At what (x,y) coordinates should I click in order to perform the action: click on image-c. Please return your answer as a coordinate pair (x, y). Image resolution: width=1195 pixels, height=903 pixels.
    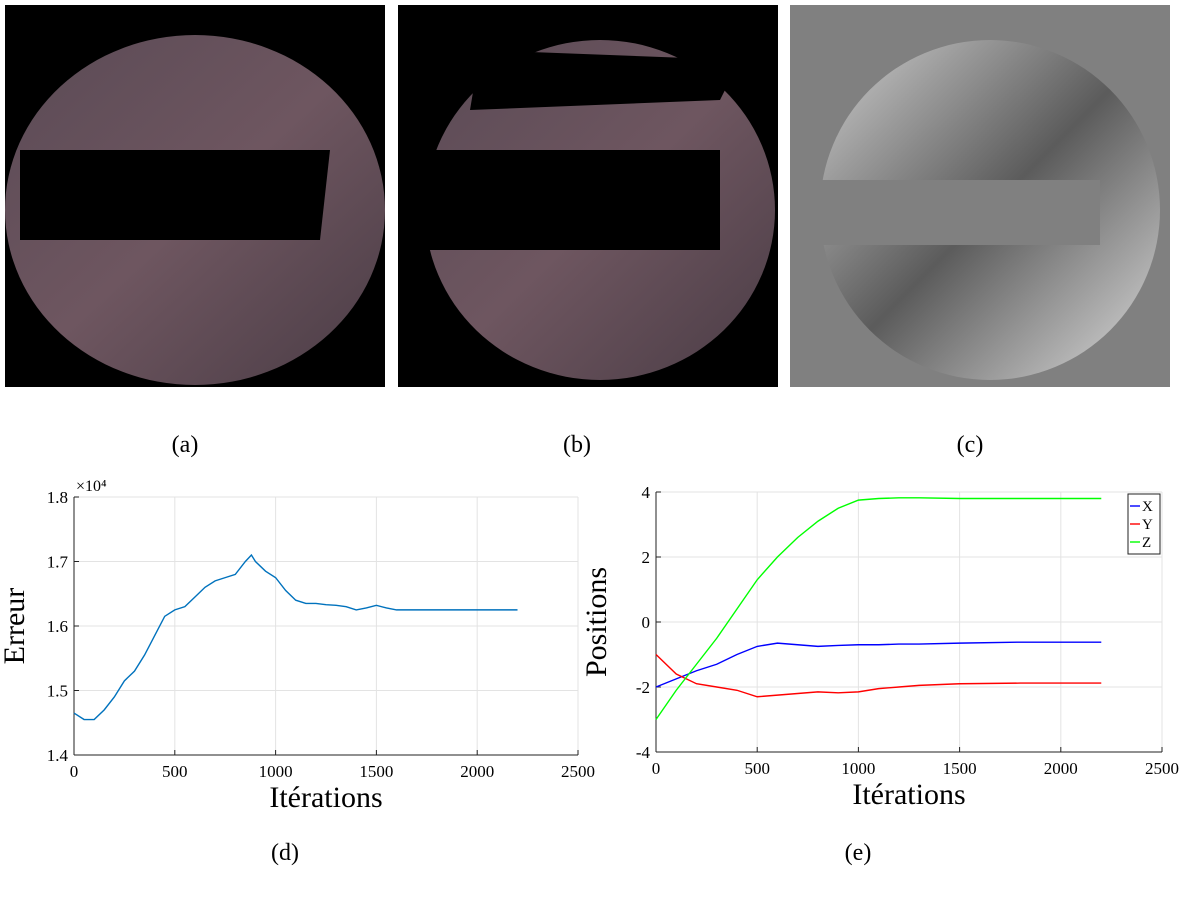
    Looking at the image, I should click on (980, 196).